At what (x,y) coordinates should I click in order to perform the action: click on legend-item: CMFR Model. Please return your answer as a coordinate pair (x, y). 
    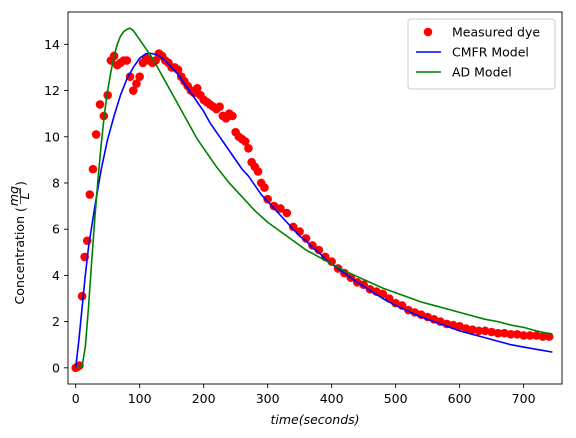
    Looking at the image, I should click on (472, 52).